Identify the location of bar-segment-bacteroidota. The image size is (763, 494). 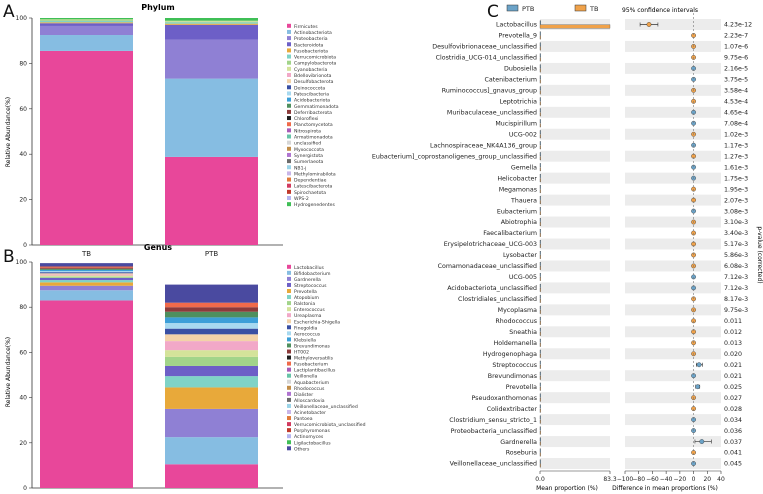
(211, 32).